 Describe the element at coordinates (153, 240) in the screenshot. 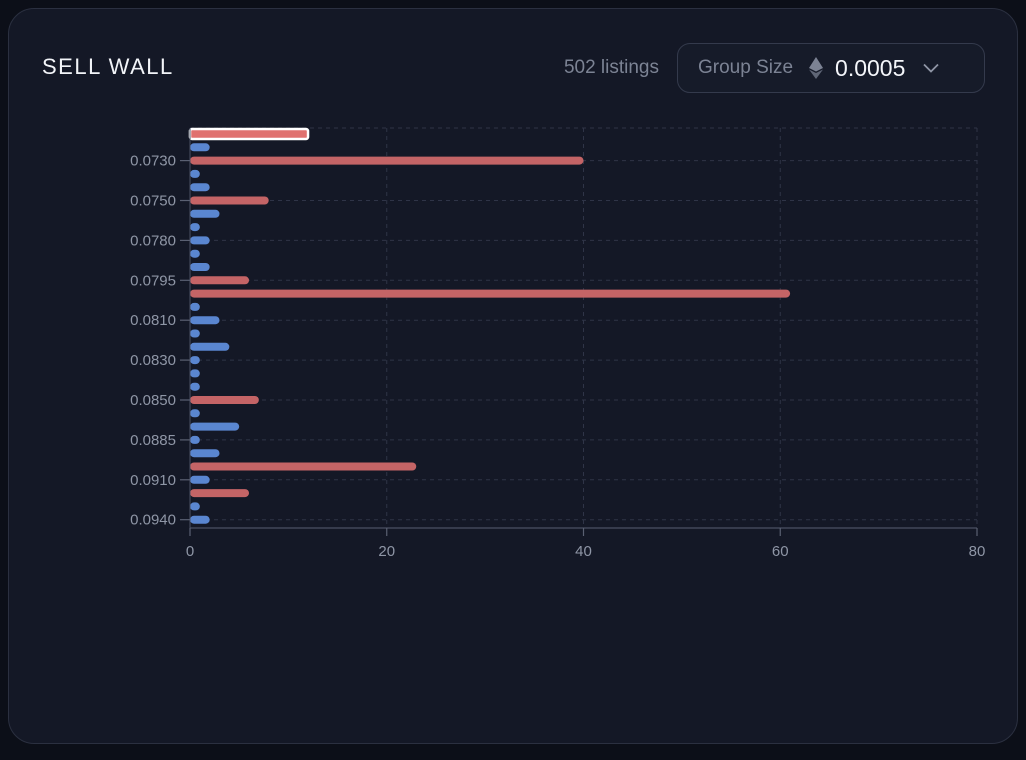

I see `y-tick-label: 0.0780` at that location.